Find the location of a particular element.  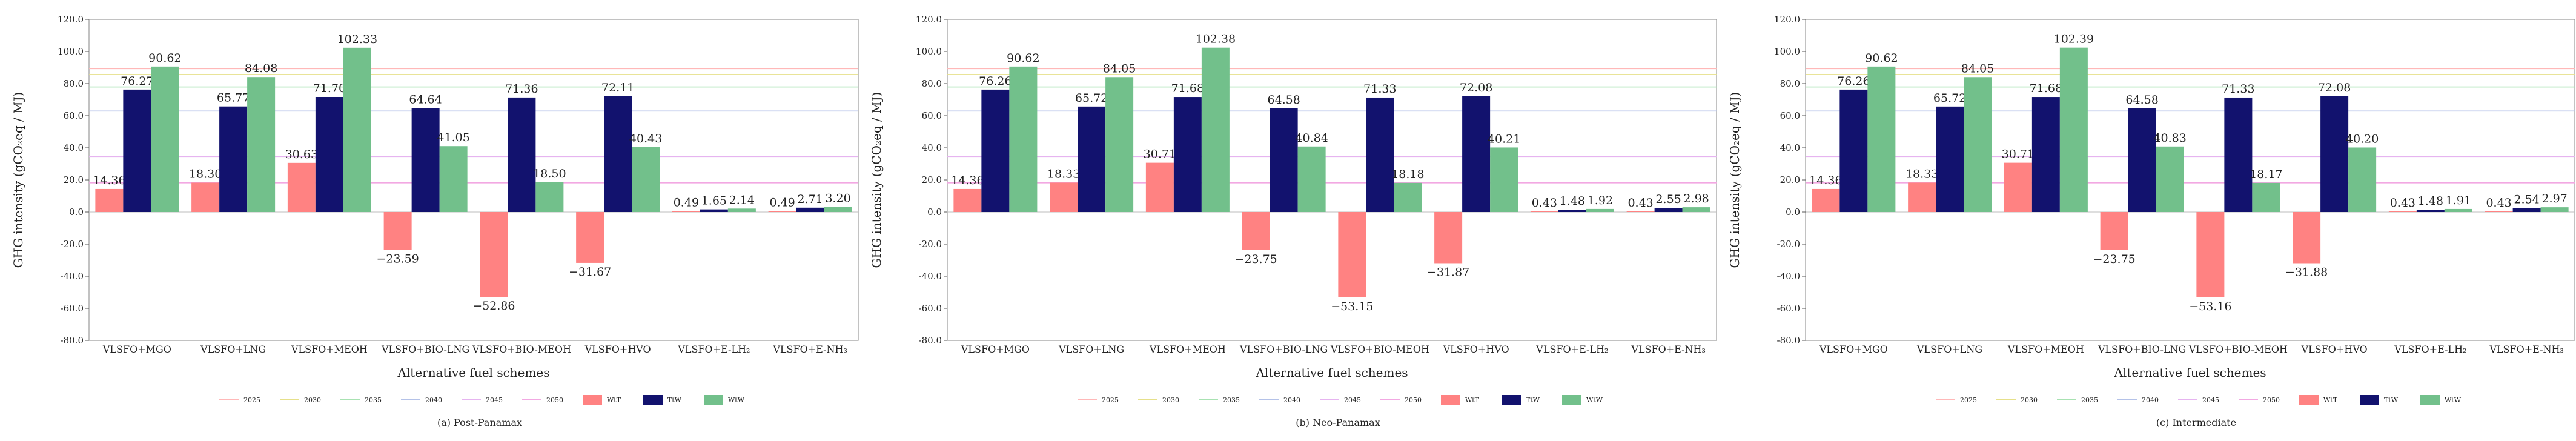

data-label: 18.17 is located at coordinates (2266, 174).